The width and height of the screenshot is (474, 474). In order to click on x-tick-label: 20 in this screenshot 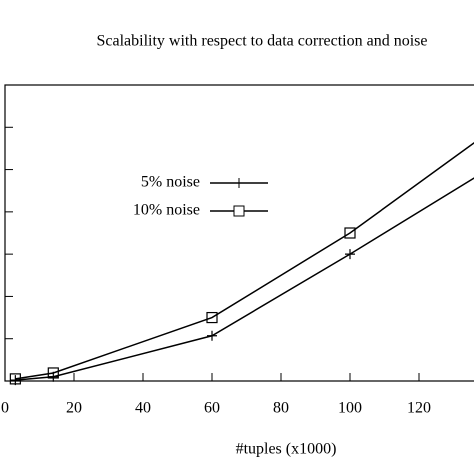, I will do `click(74, 408)`.